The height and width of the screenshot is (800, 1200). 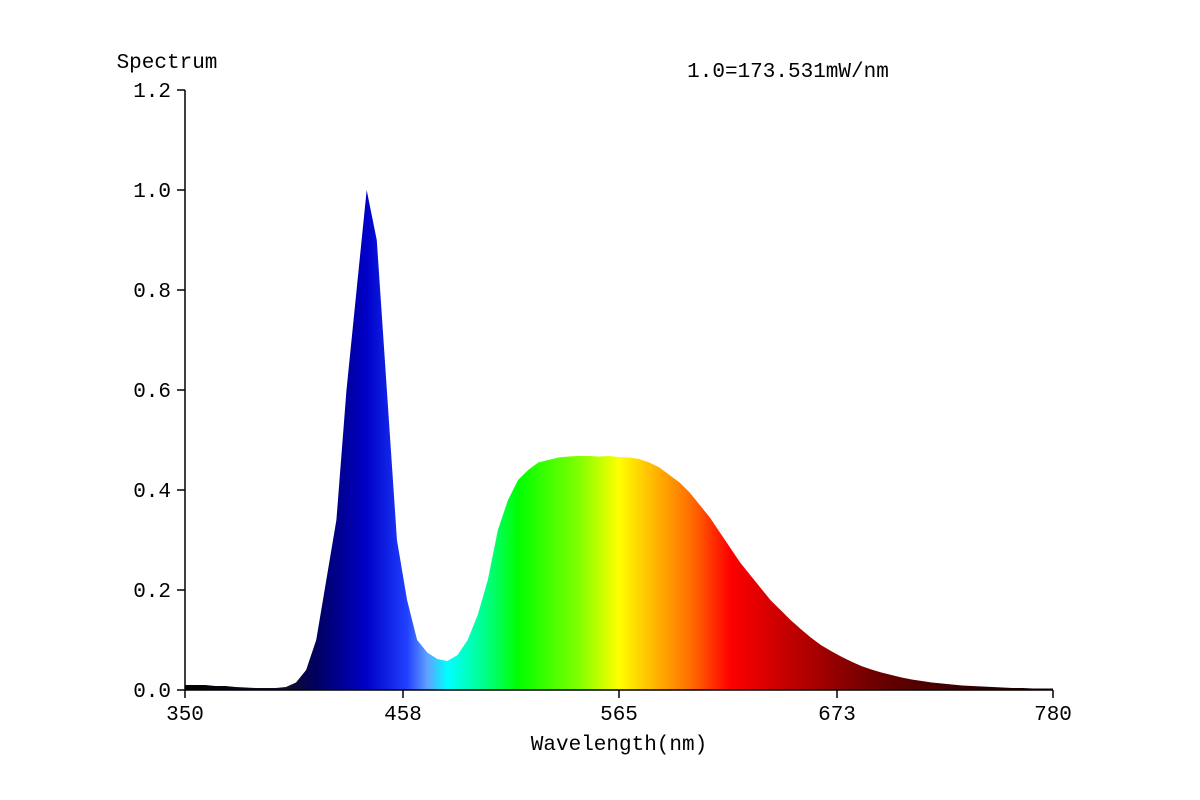 I want to click on y-tick-label: 1.0, so click(x=152, y=192).